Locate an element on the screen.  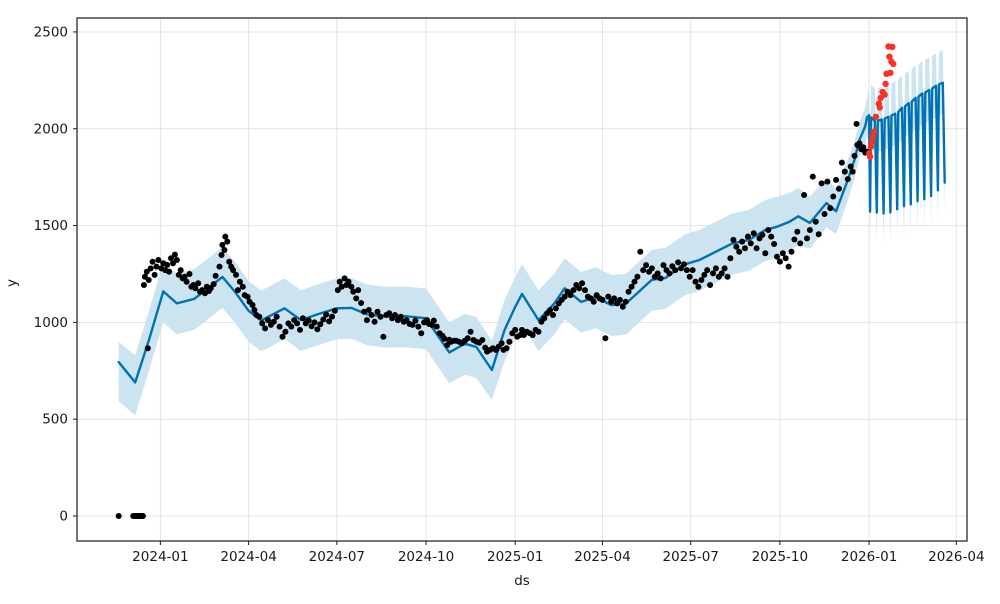
x-tick-label: 2025-04 is located at coordinates (602, 557).